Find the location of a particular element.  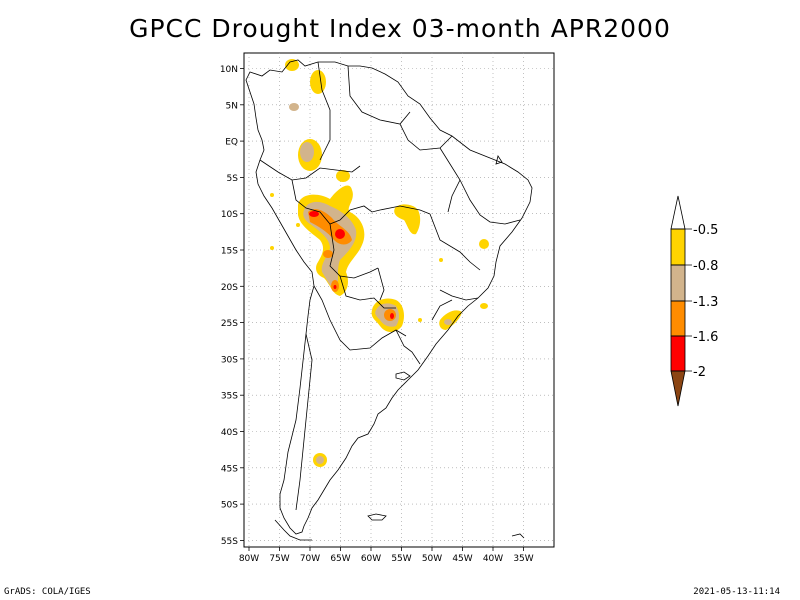

lon-label: 45W is located at coordinates (462, 559).